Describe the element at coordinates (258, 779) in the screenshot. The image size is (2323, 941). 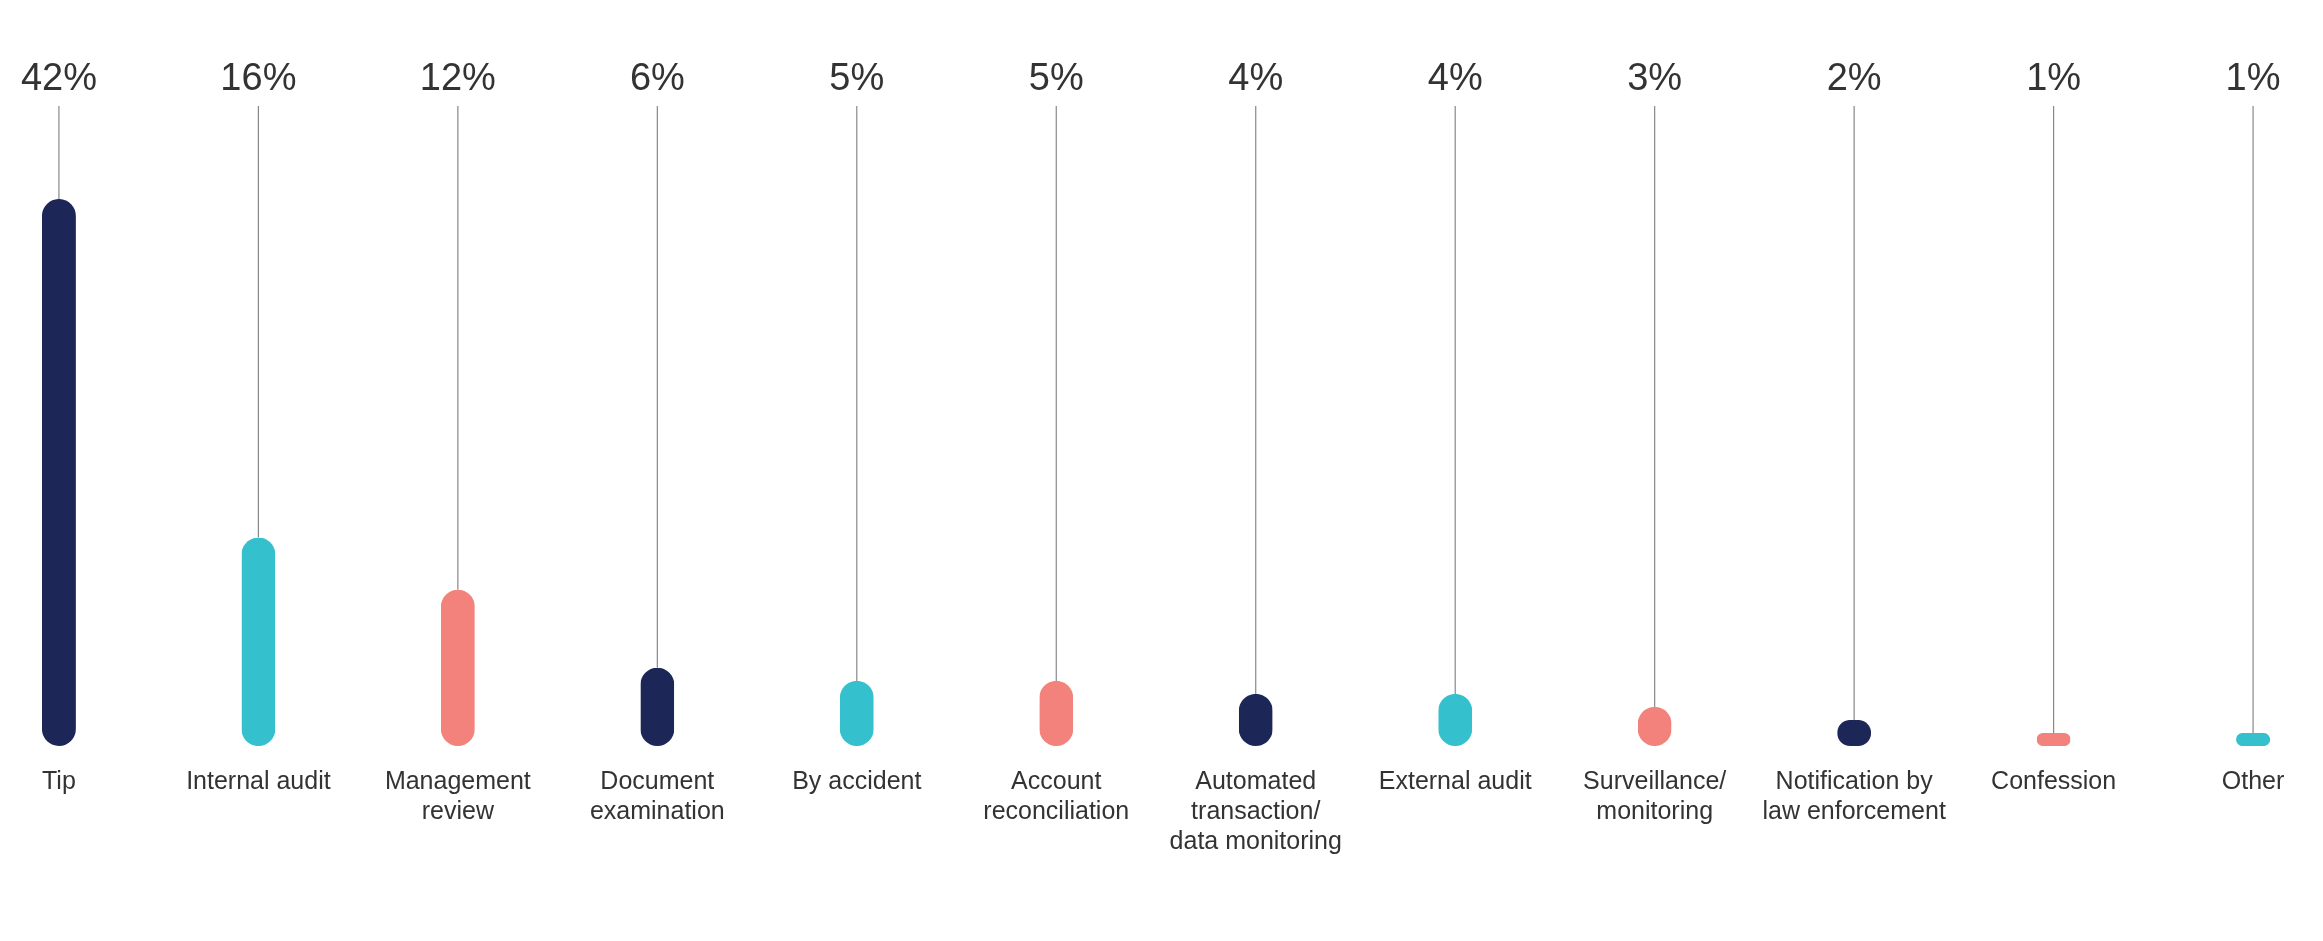
I see `x-tick-label: Internal audit` at that location.